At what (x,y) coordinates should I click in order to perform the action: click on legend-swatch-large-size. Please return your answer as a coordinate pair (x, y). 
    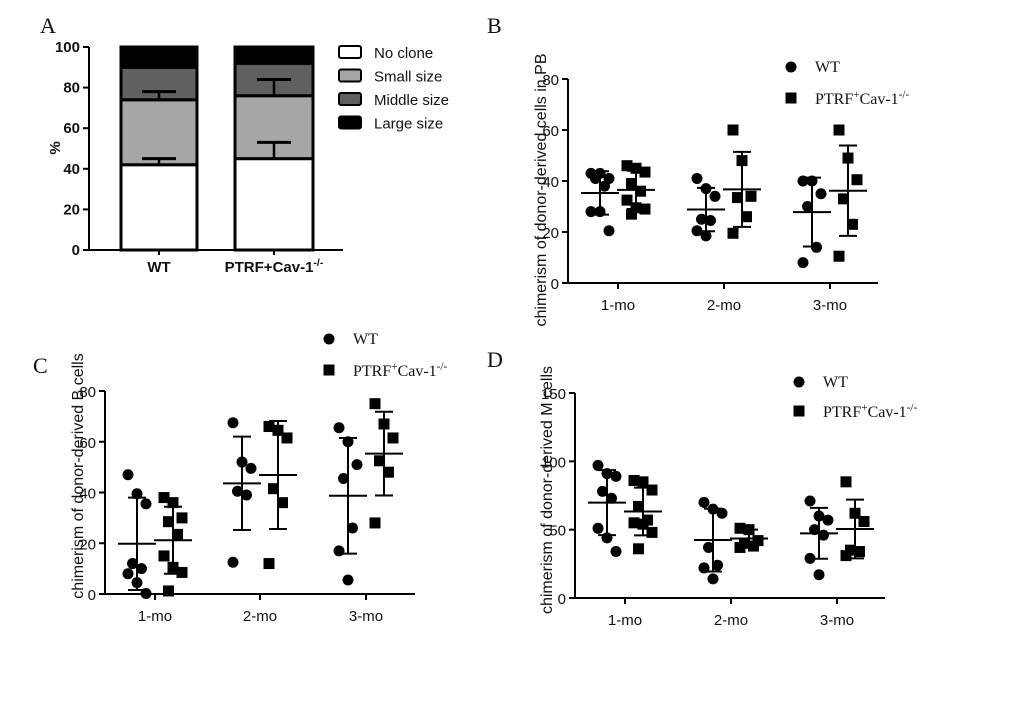
    Looking at the image, I should click on (350, 122).